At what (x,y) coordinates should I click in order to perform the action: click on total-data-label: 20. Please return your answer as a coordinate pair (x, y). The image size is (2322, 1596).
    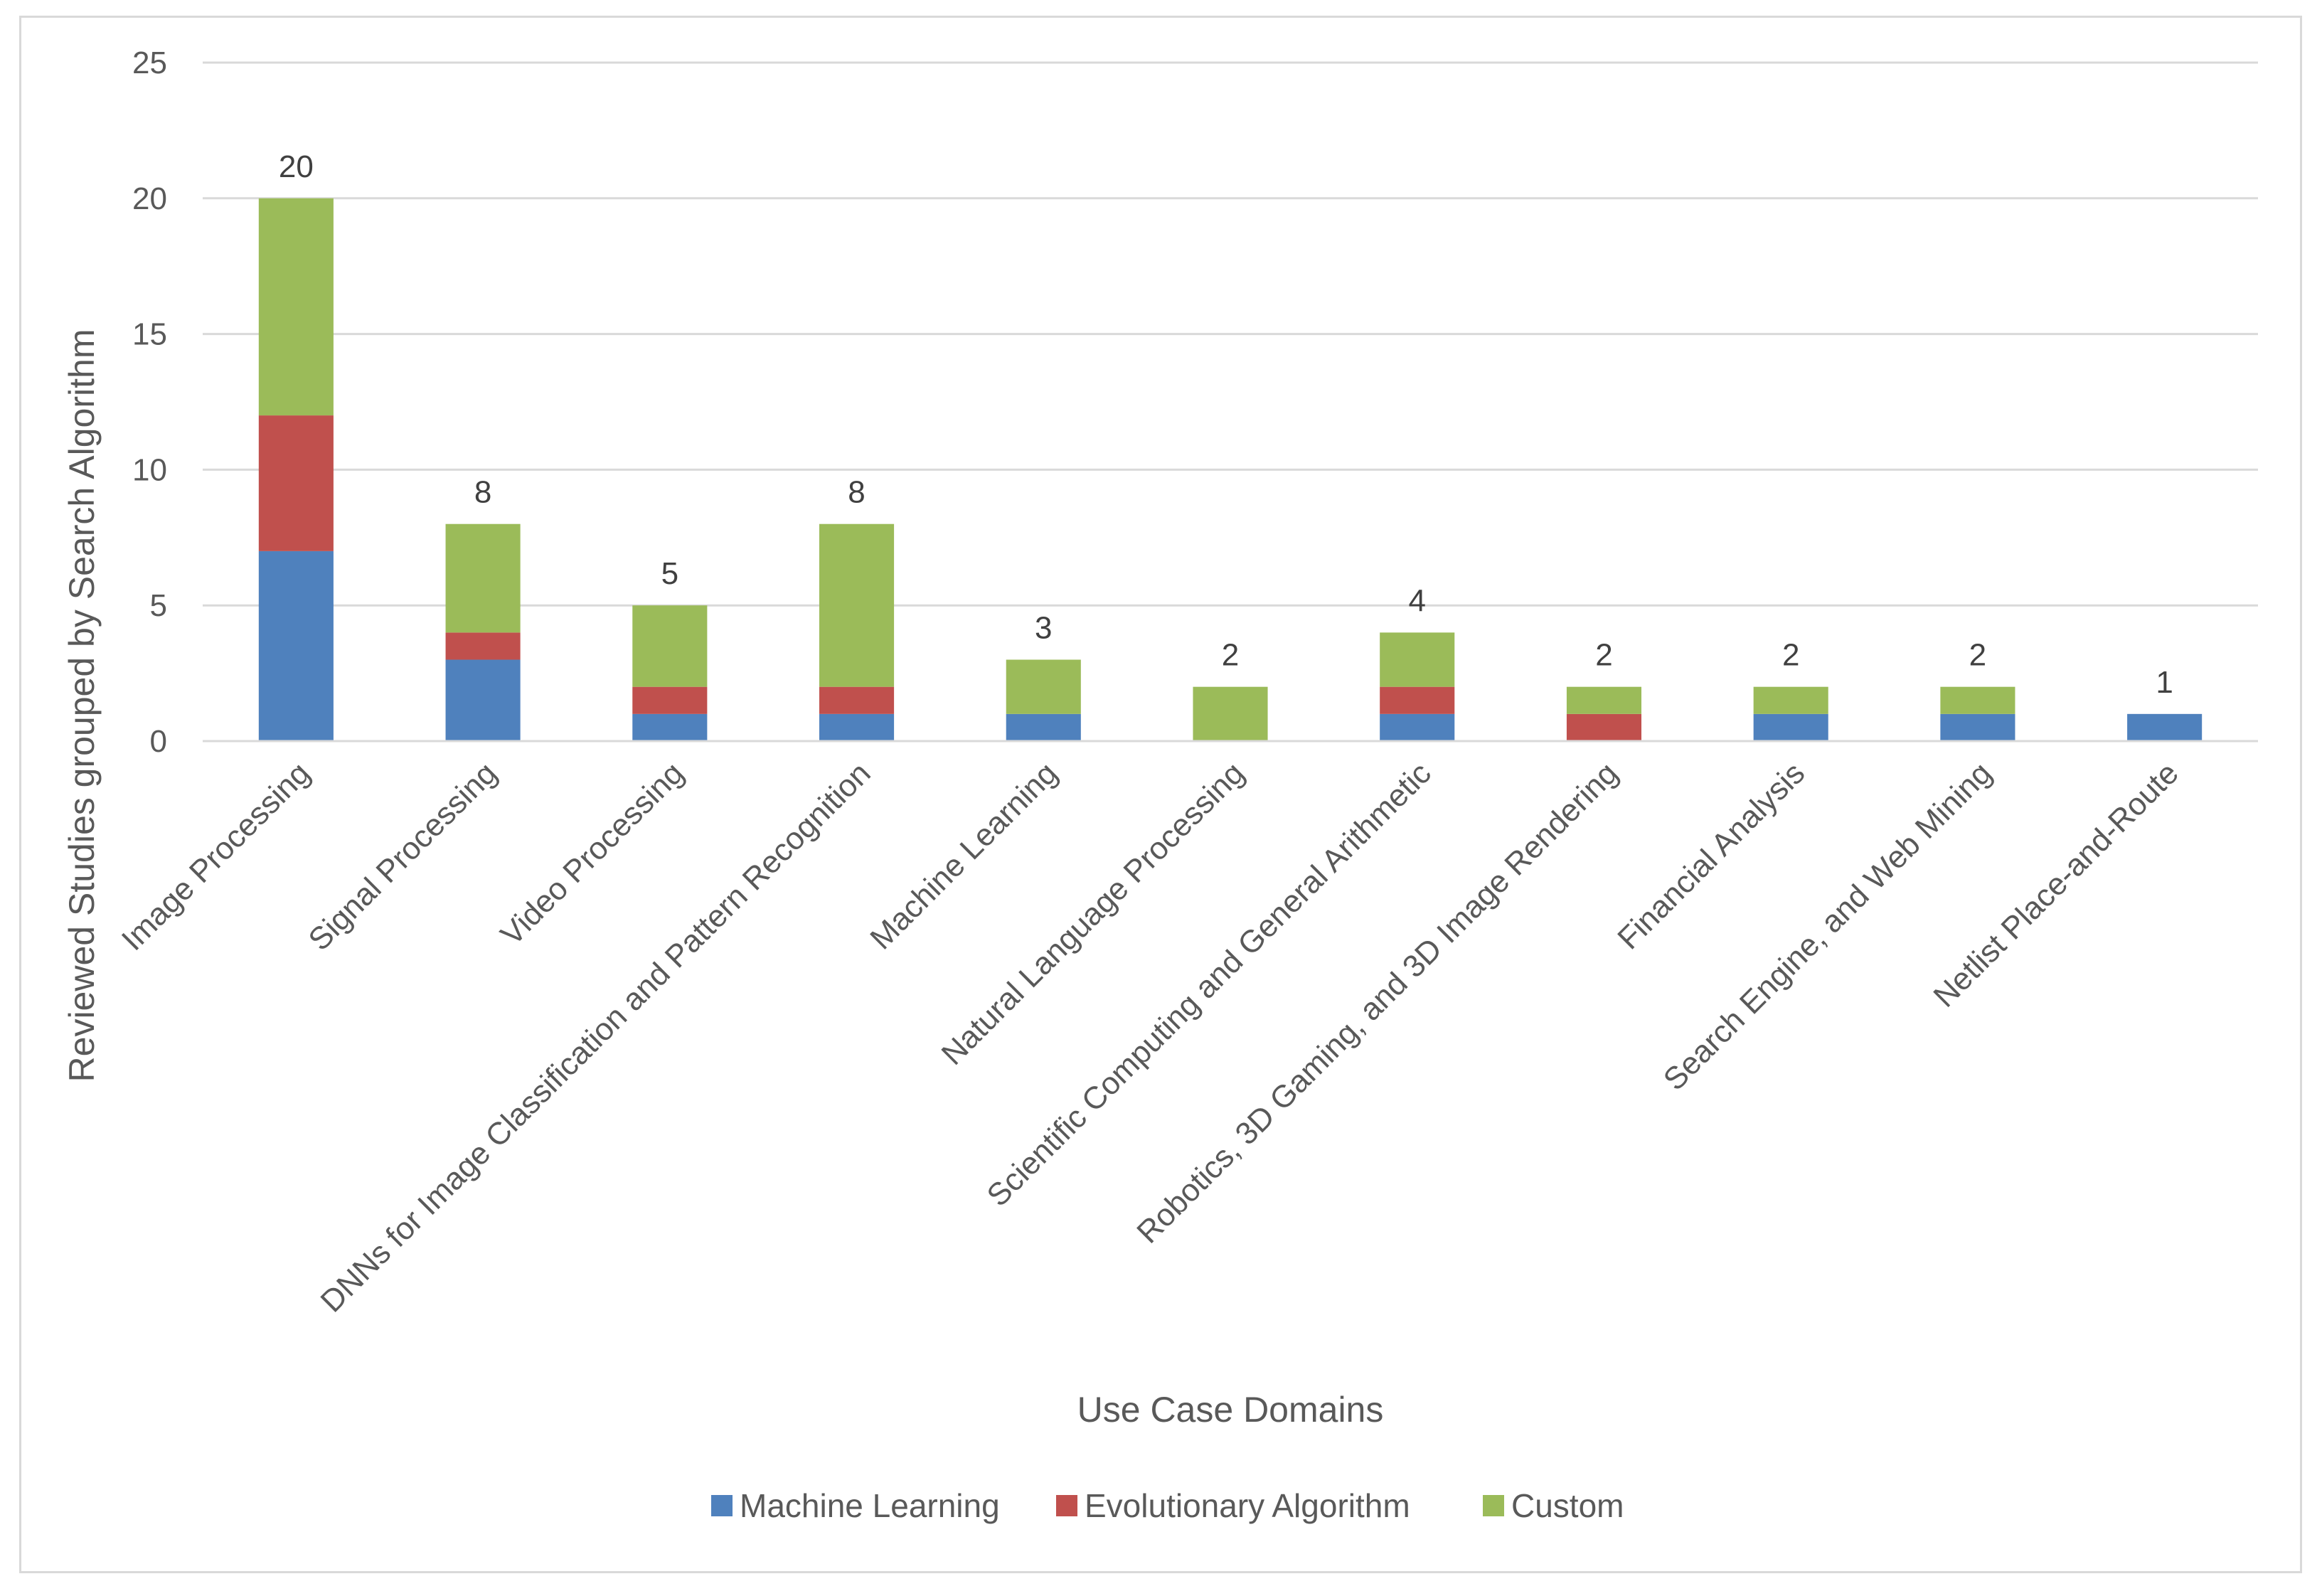
    Looking at the image, I should click on (297, 166).